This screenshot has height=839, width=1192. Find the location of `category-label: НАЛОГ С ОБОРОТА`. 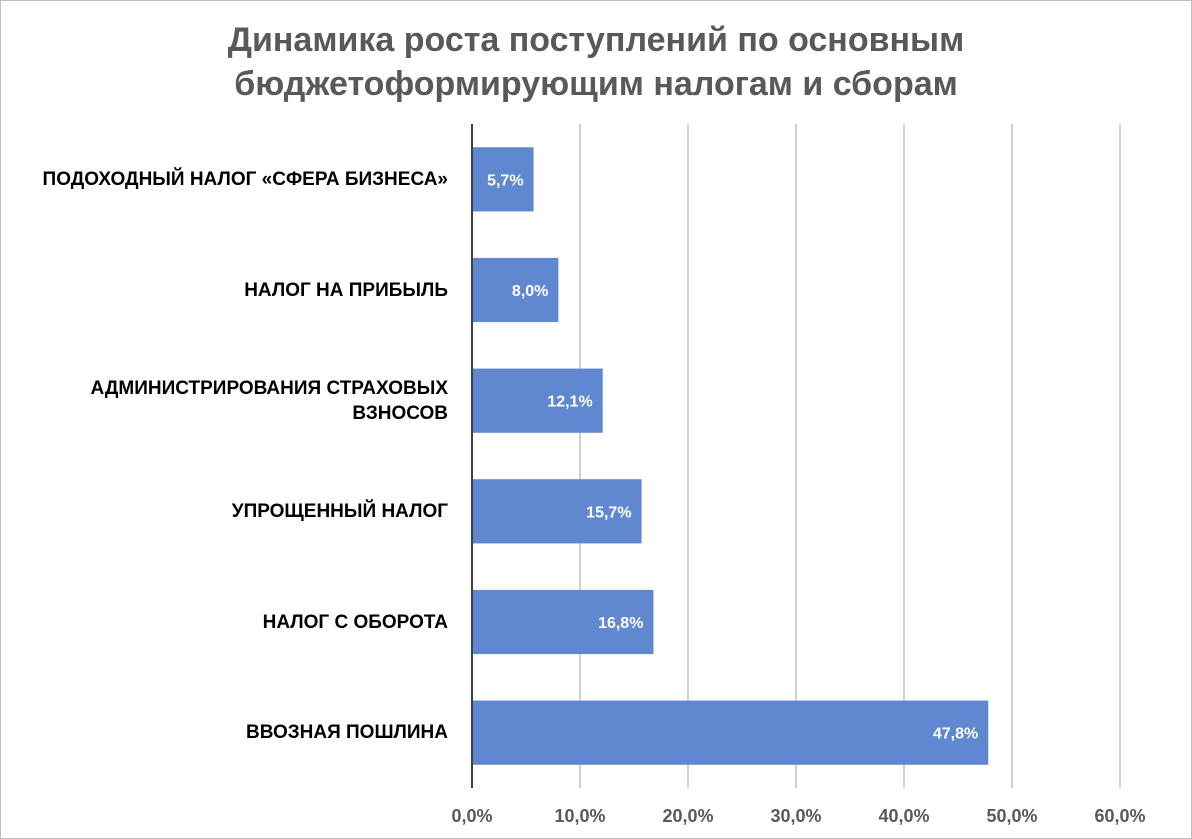

category-label: НАЛОГ С ОБОРОТА is located at coordinates (355, 622).